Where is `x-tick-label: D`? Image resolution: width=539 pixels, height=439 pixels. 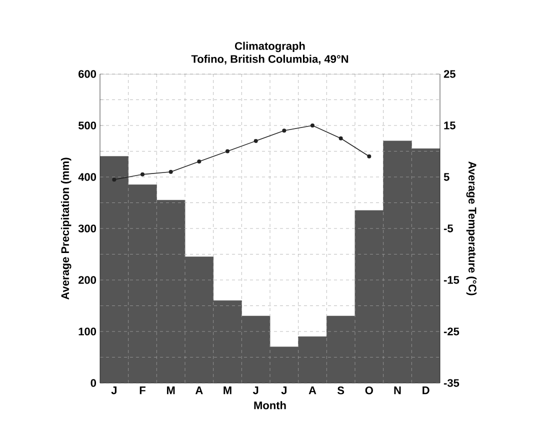
x-tick-label: D is located at coordinates (426, 390).